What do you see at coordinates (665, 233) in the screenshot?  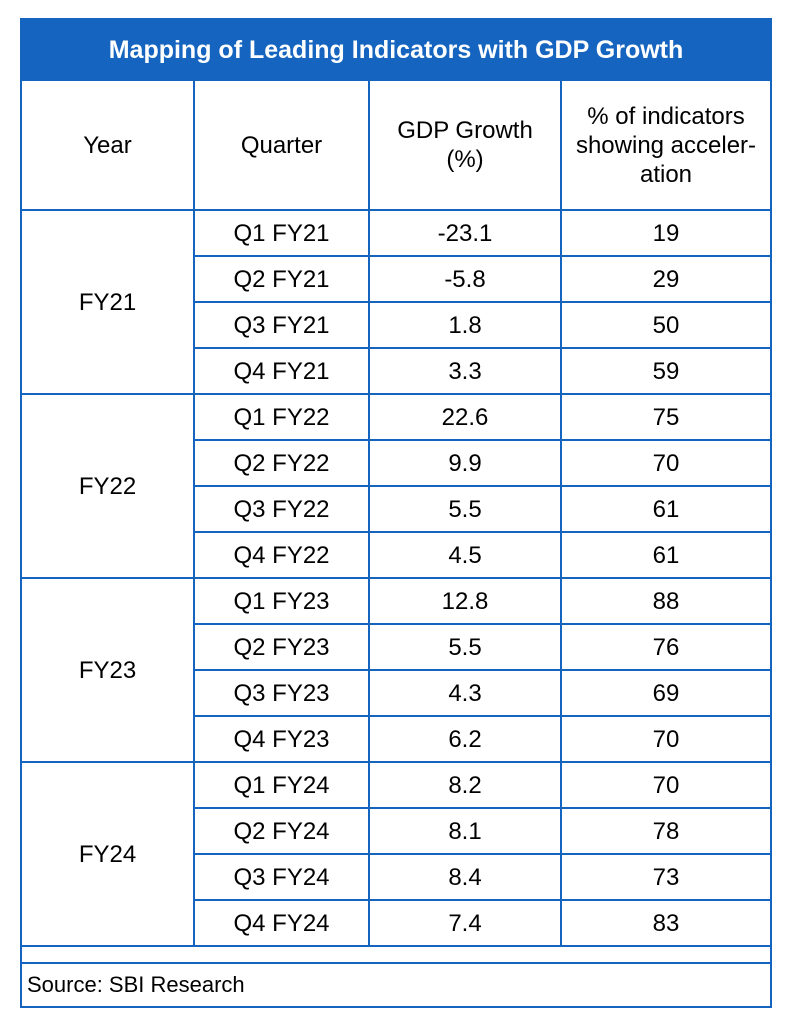 I see `pct-indicators-cell: 19` at bounding box center [665, 233].